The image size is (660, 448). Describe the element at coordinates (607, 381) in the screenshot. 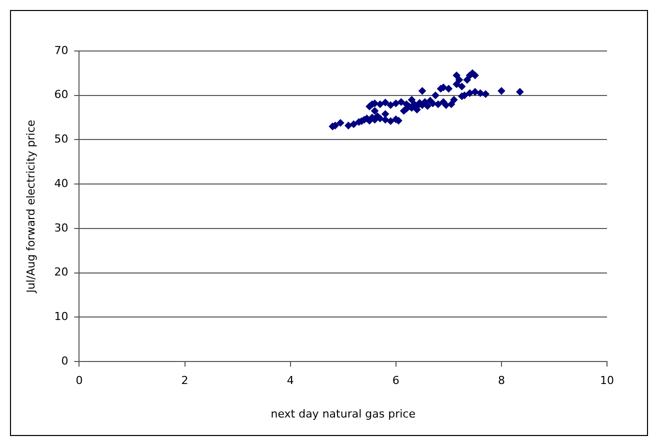

I see `x-tick-label: 10` at that location.